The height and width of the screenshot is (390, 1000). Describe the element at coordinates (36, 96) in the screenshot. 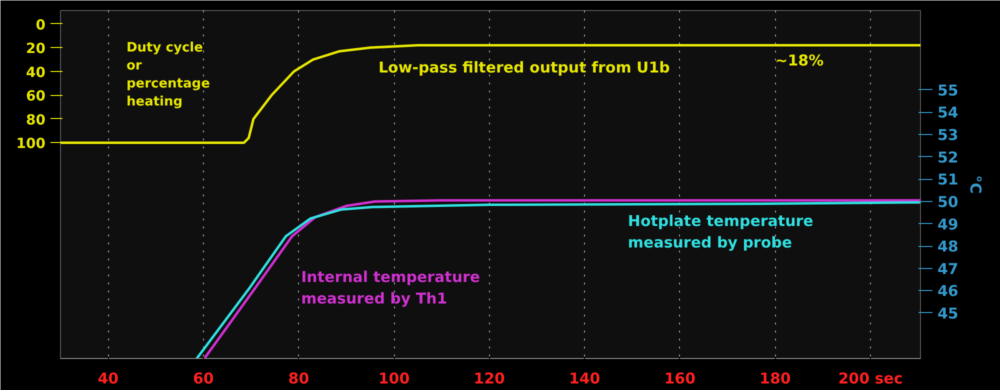

I see `y-tick-label: 60` at that location.